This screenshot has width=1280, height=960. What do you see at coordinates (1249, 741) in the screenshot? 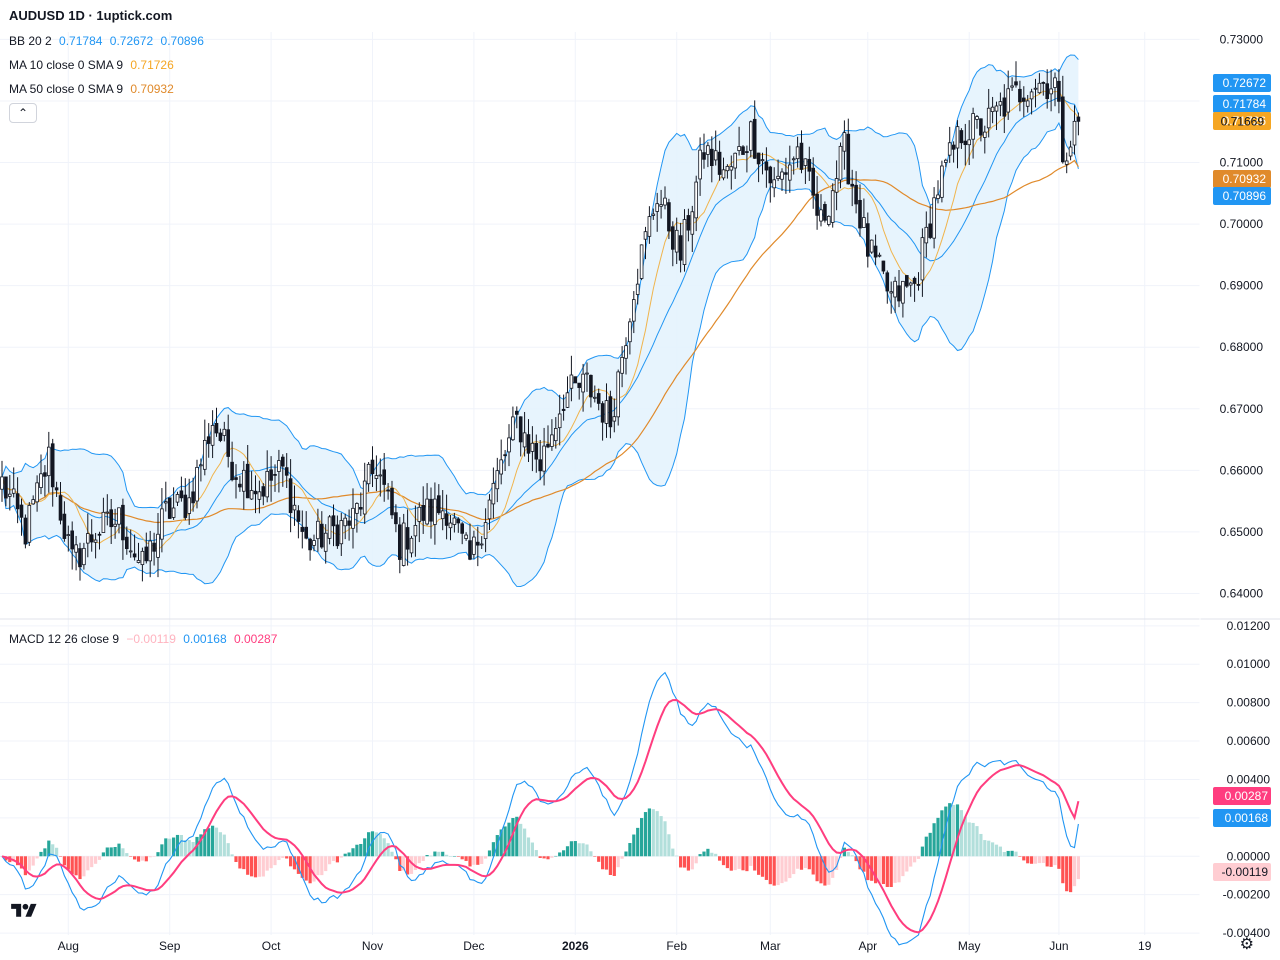
I see `macd-tick-label: 0.00600` at bounding box center [1249, 741].